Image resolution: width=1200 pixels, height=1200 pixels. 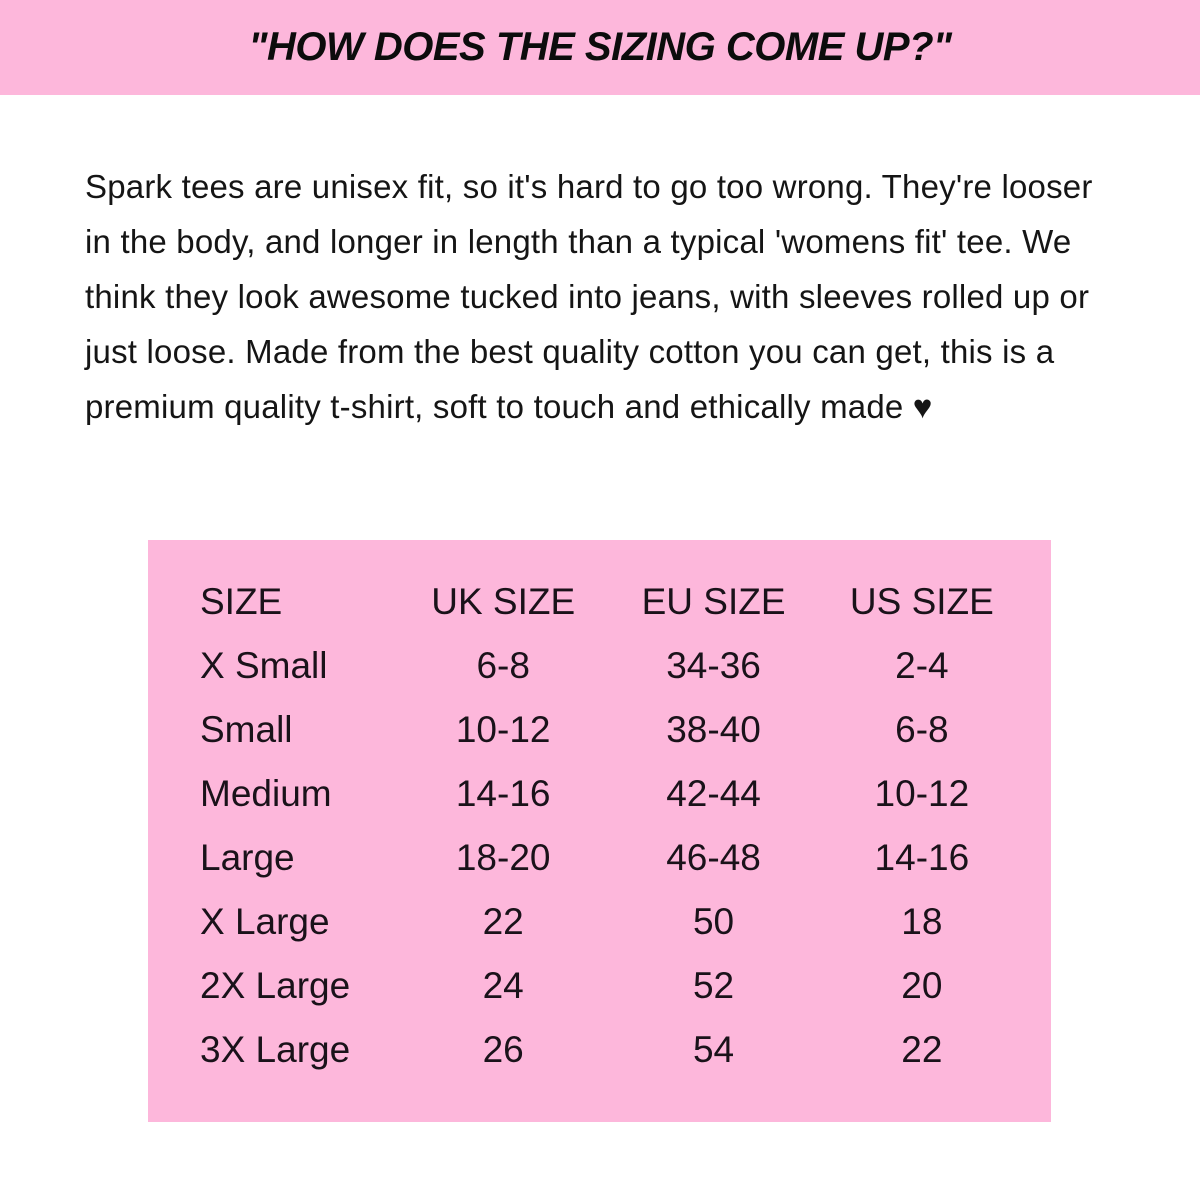 I want to click on page-title: "HOW DOES THE SIZING COME UP?", so click(x=600, y=47).